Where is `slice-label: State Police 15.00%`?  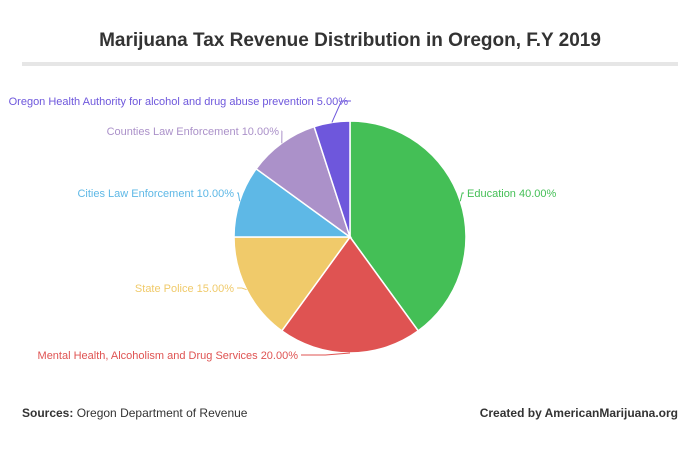
slice-label: State Police 15.00% is located at coordinates (184, 289).